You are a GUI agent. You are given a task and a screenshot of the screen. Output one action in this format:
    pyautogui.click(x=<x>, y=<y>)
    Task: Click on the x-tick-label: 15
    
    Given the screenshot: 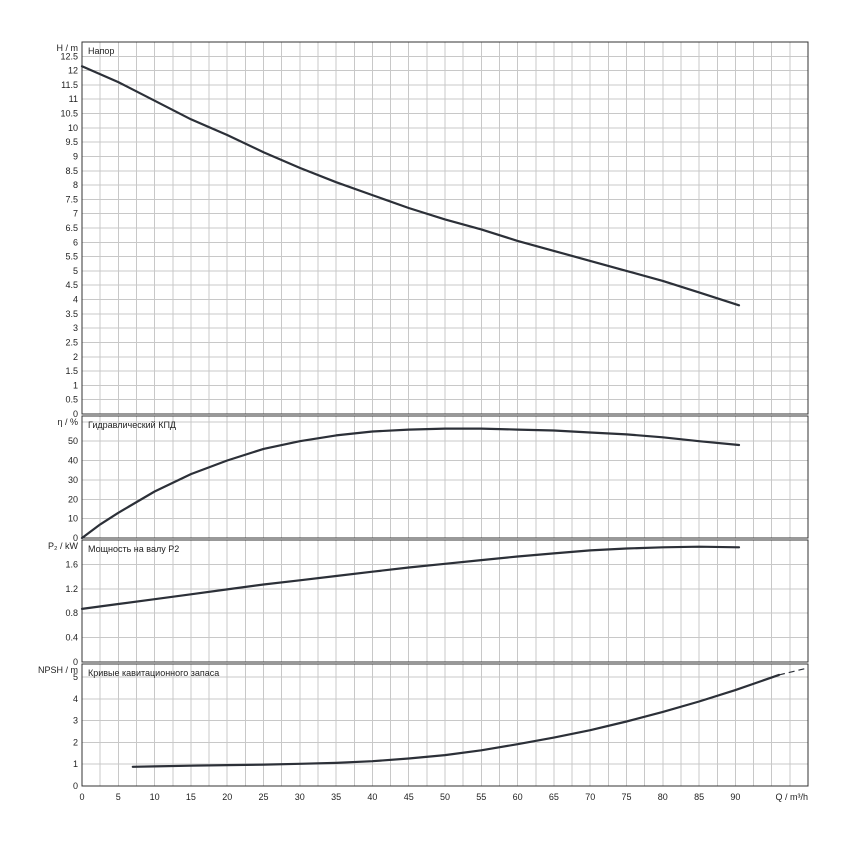 What is the action you would take?
    pyautogui.click(x=191, y=797)
    